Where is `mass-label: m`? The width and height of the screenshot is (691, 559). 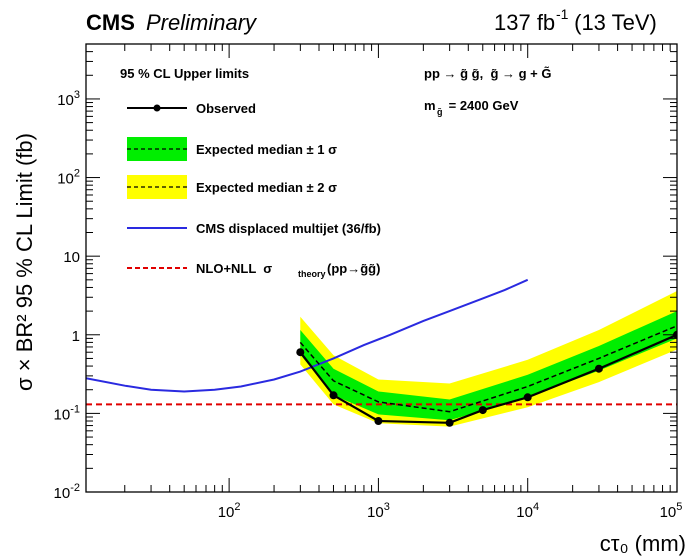 mass-label: m is located at coordinates (430, 105).